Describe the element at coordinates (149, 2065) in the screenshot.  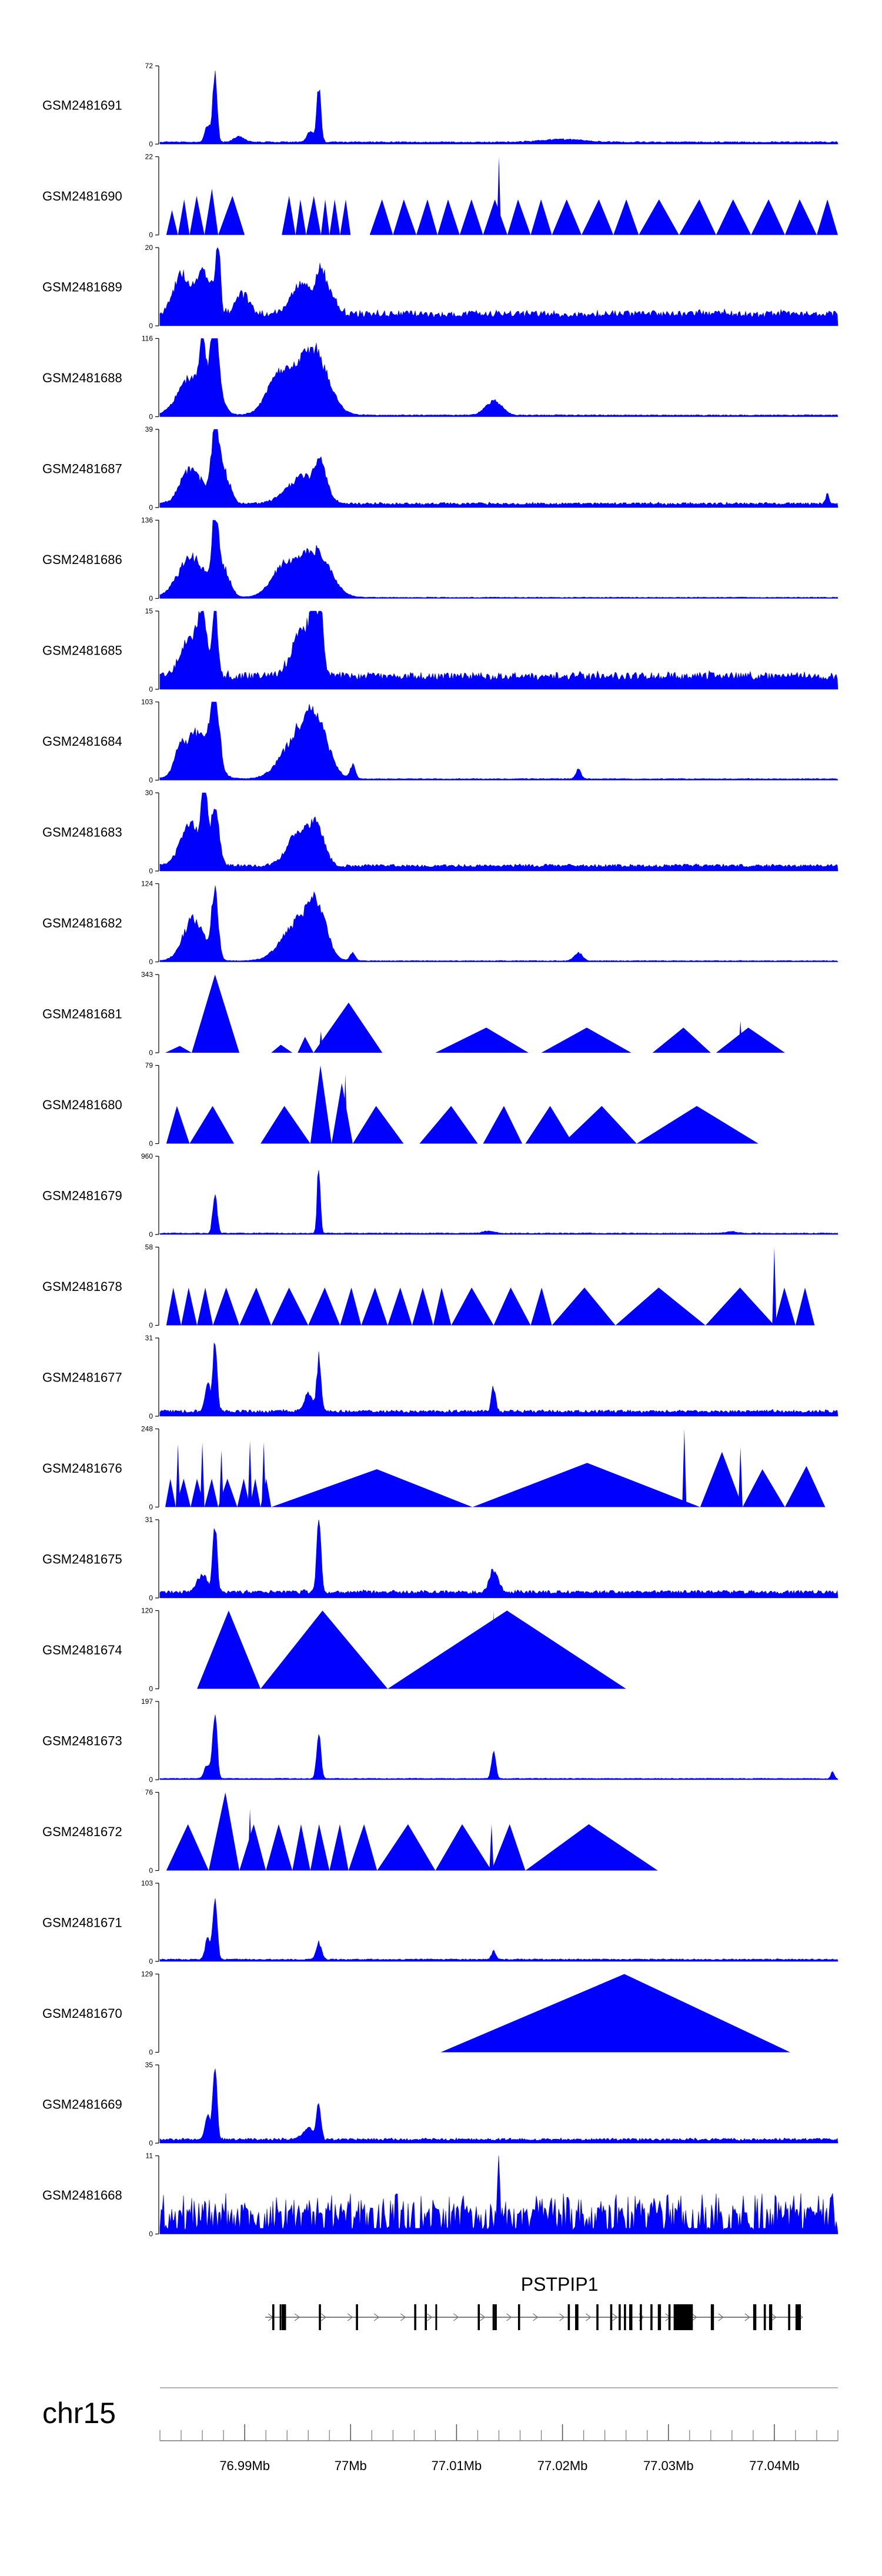
I see `y-max-label: 35` at that location.